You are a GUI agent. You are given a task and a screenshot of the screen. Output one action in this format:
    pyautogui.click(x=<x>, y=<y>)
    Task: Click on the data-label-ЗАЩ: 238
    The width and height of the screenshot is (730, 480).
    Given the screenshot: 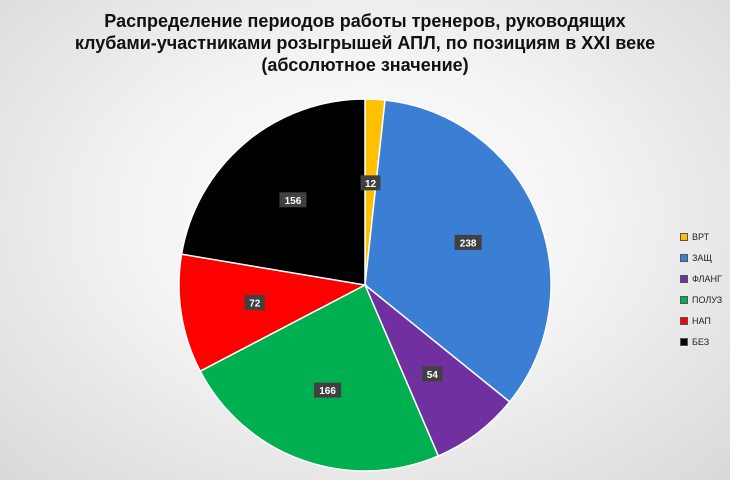 What is the action you would take?
    pyautogui.click(x=468, y=242)
    